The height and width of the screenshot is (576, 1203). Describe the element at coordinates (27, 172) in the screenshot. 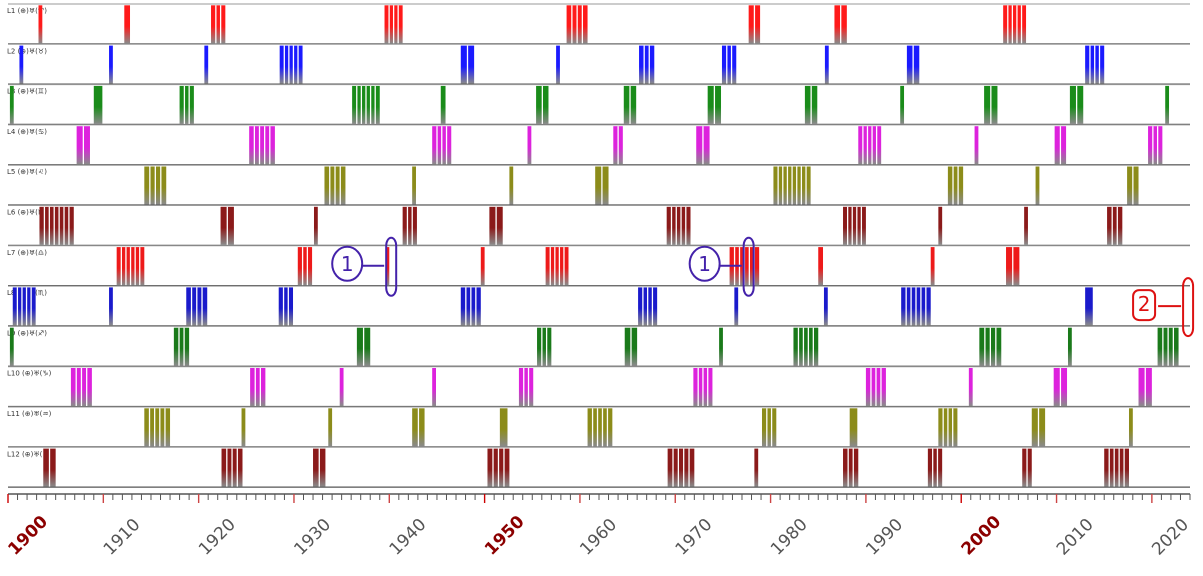

I see `row-label: L5 (⊕)♅(♌)` at that location.